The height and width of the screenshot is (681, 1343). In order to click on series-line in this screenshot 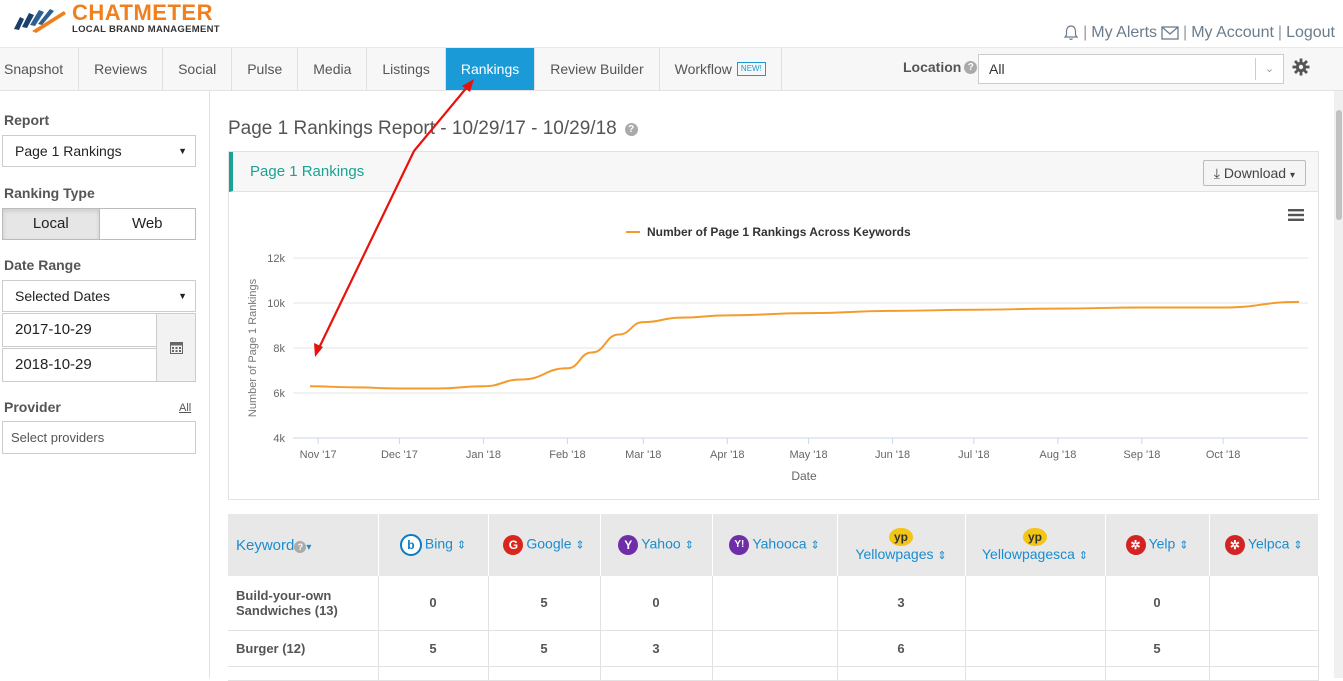, I will do `click(804, 345)`.